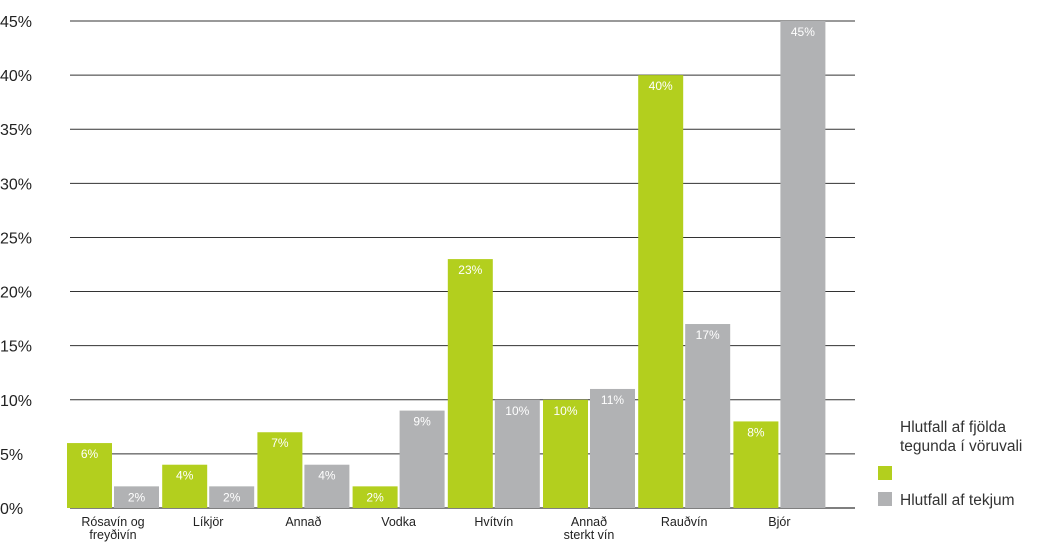 The height and width of the screenshot is (560, 1060). Describe the element at coordinates (803, 32) in the screenshot. I see `bar-value-label: 45%` at that location.